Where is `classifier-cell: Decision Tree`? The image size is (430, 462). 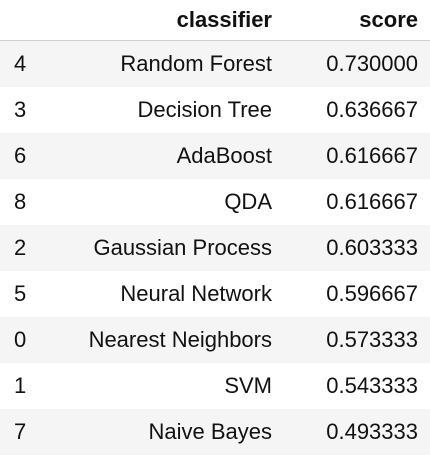
classifier-cell: Decision Tree is located at coordinates (204, 109).